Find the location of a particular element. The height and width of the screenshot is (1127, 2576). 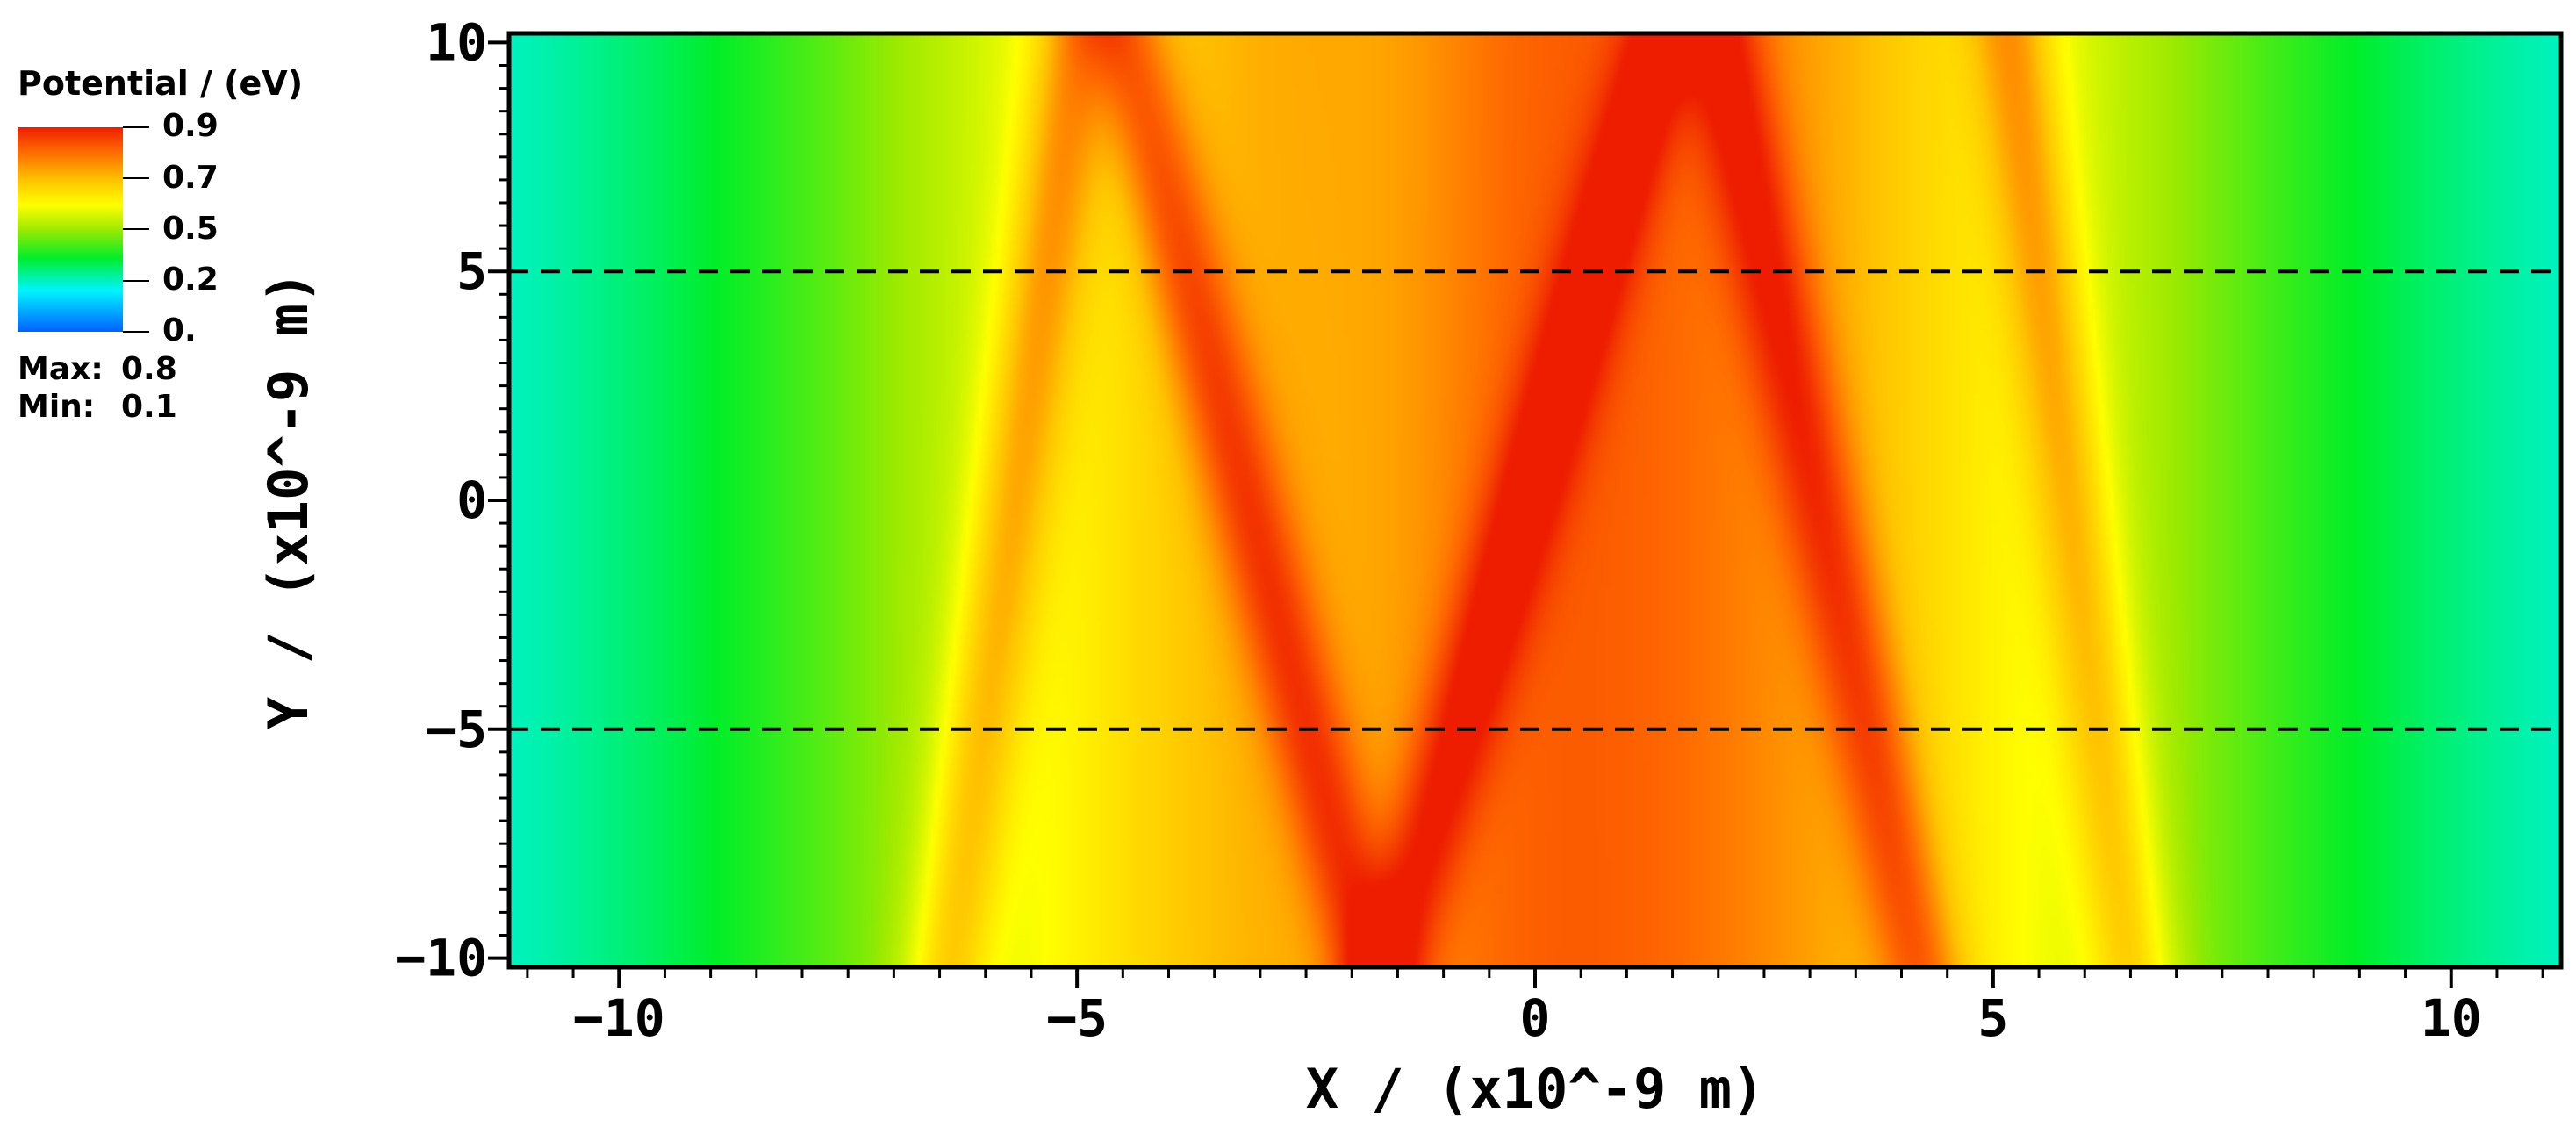

colorbar-tick-label: 0. is located at coordinates (179, 330).